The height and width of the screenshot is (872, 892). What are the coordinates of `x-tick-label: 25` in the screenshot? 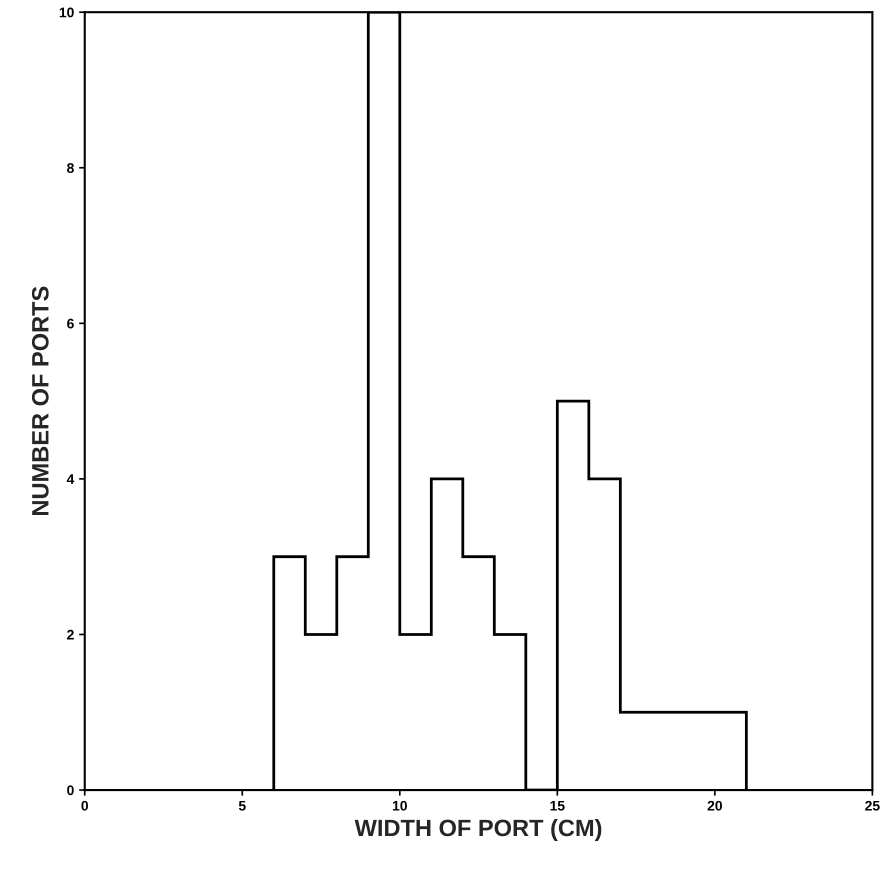 It's located at (872, 805).